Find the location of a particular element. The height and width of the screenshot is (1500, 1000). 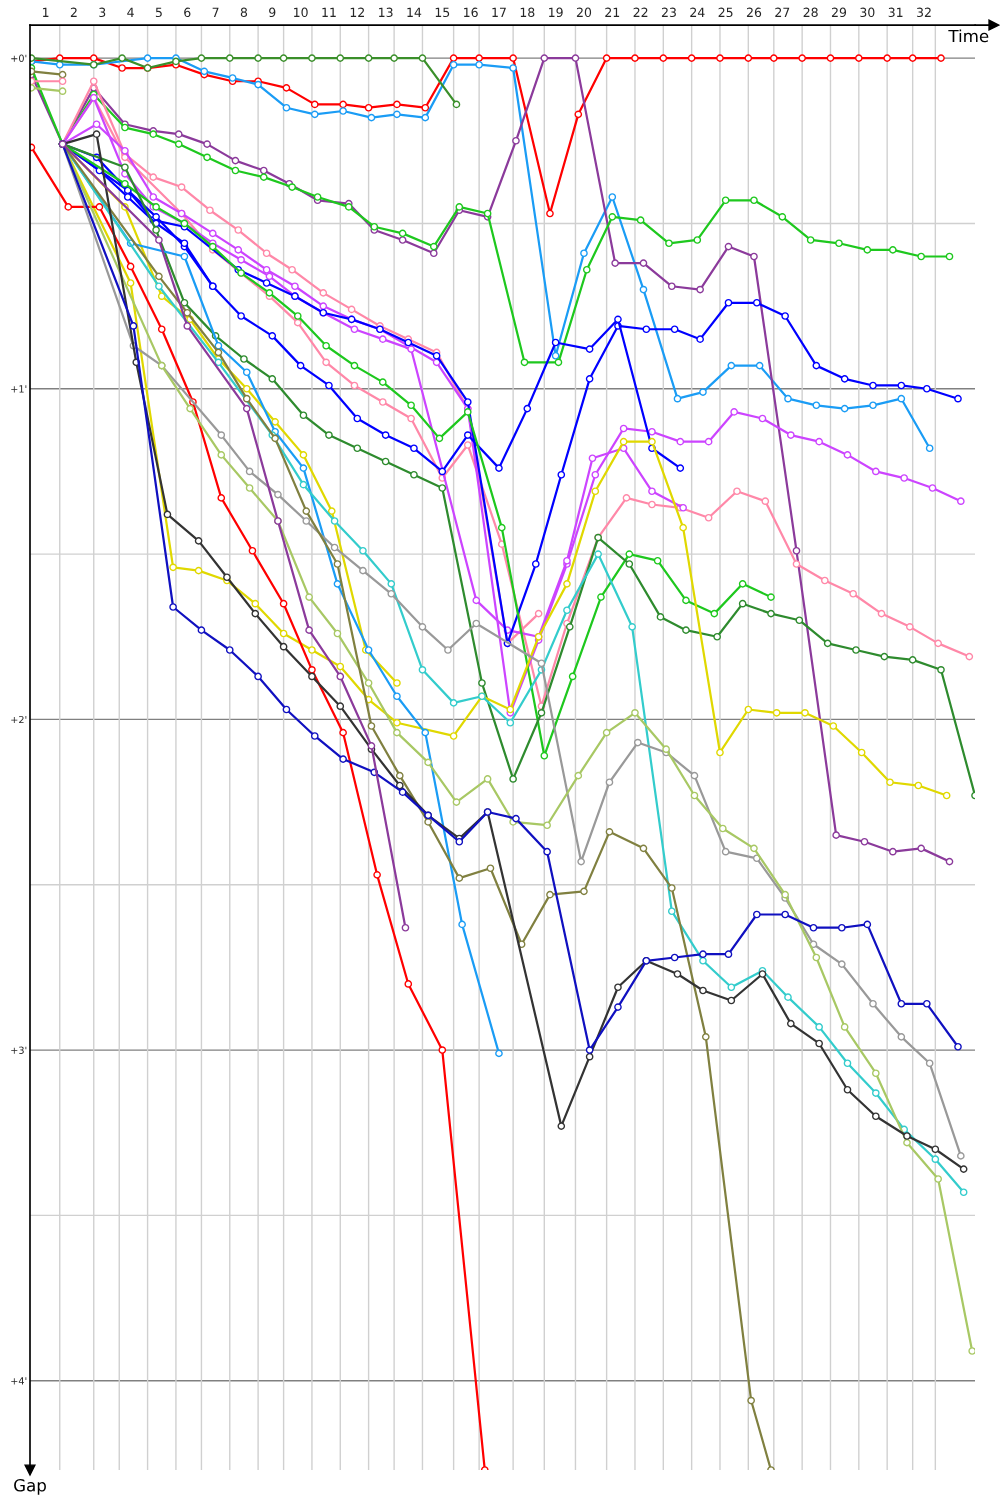

x-tick-label: 9 is located at coordinates (272, 12).